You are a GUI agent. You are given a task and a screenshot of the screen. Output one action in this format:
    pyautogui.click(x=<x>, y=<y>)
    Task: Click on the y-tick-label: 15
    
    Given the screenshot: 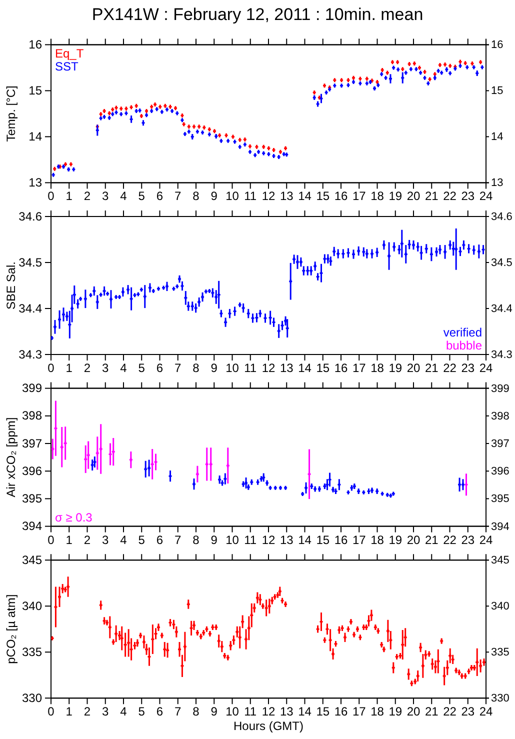 What is the action you would take?
    pyautogui.click(x=35, y=91)
    